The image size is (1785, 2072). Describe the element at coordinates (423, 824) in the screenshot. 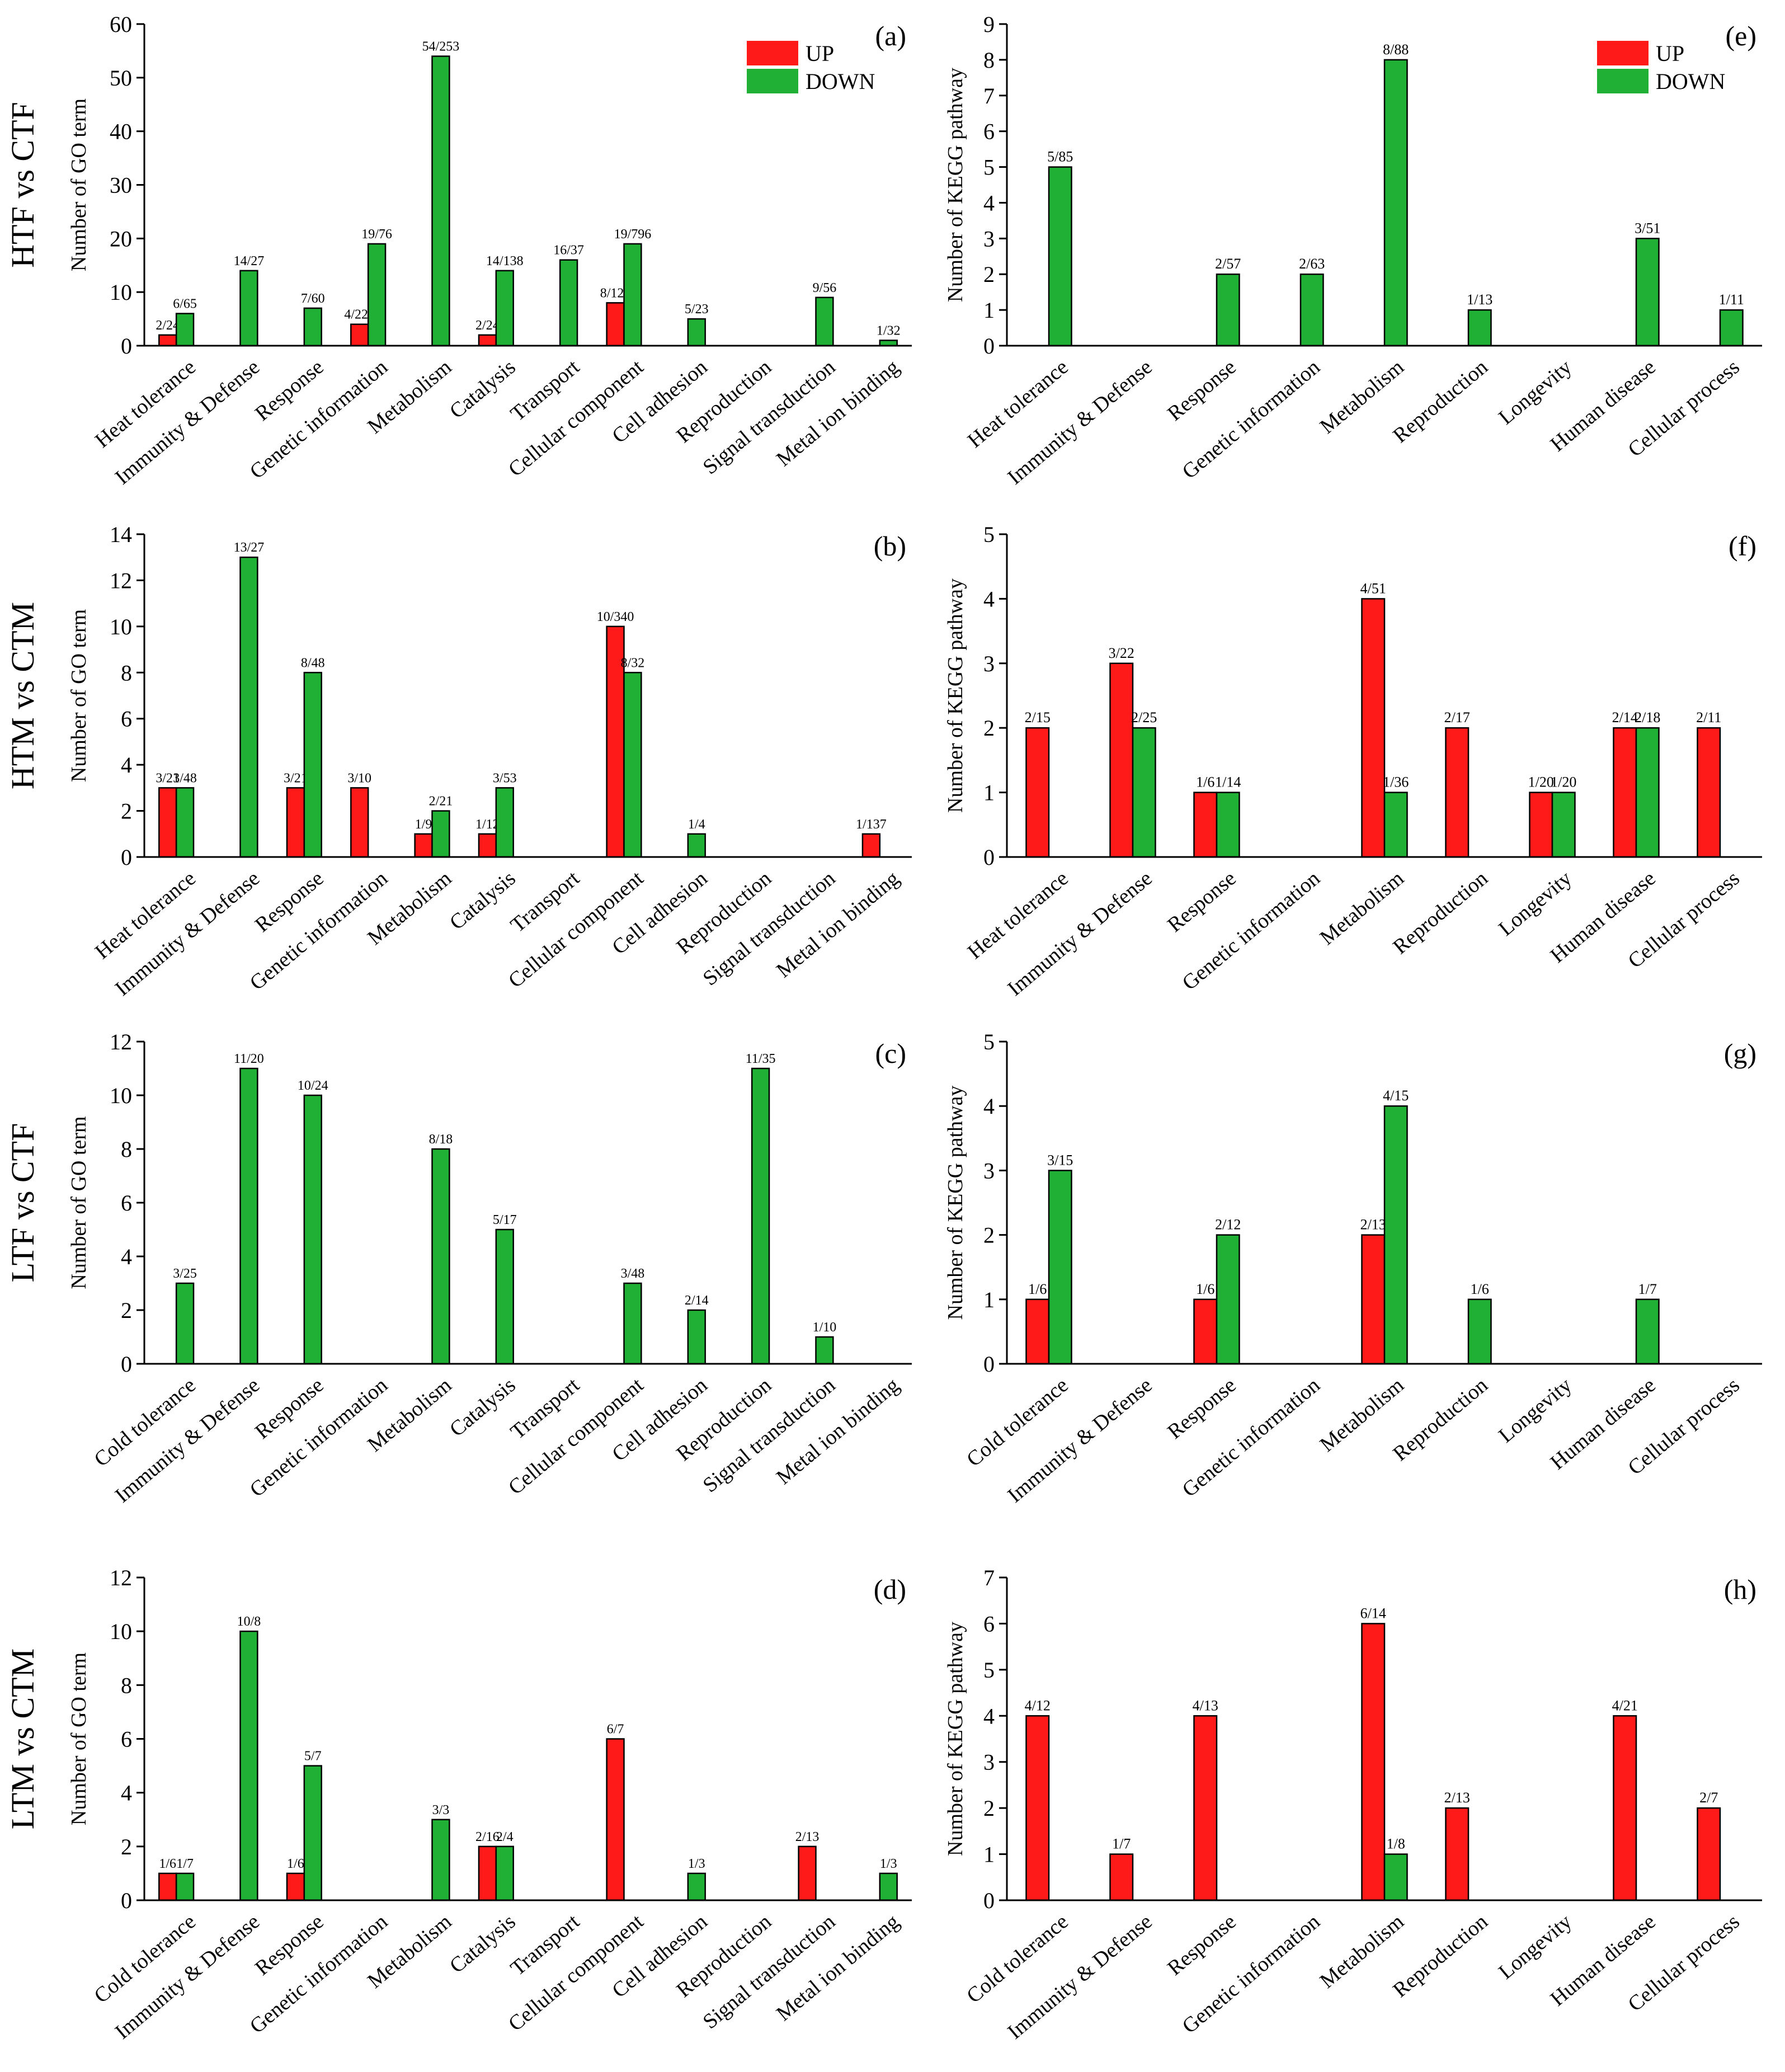

I see `bar-value-label: 1/9` at that location.